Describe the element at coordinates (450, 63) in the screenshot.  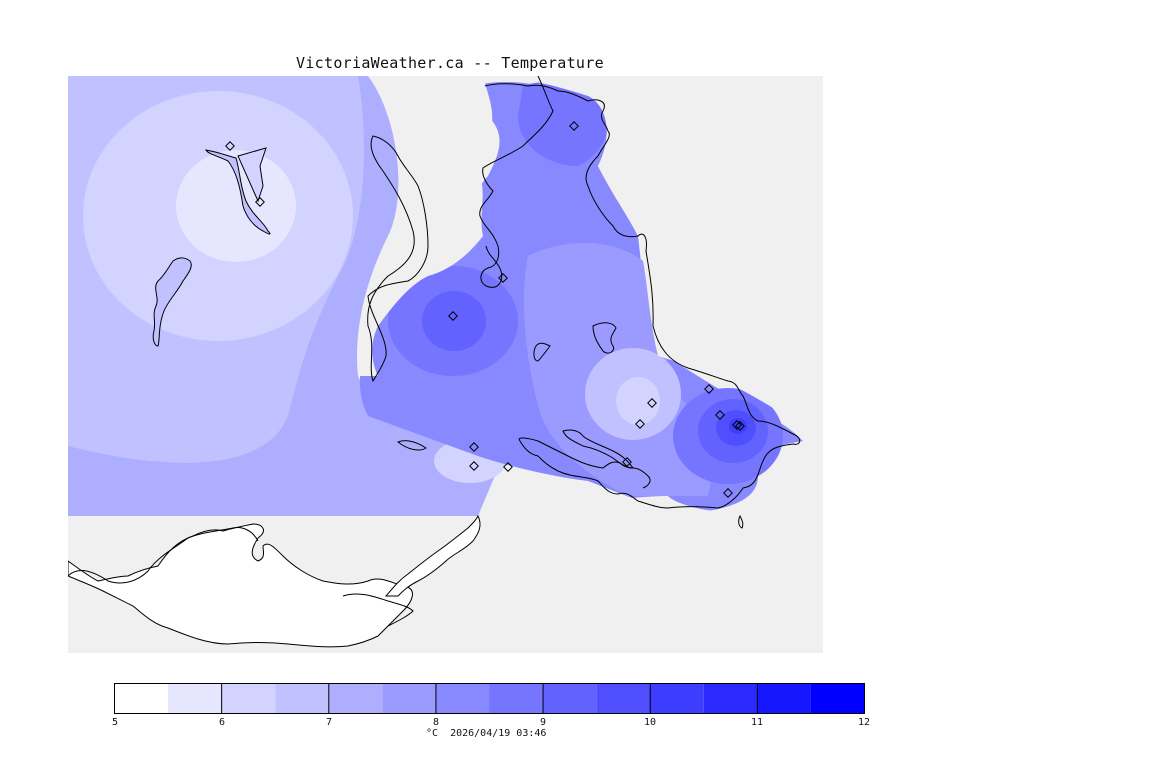
I see `map-title: VictoriaWeather.ca -- Temperature` at that location.